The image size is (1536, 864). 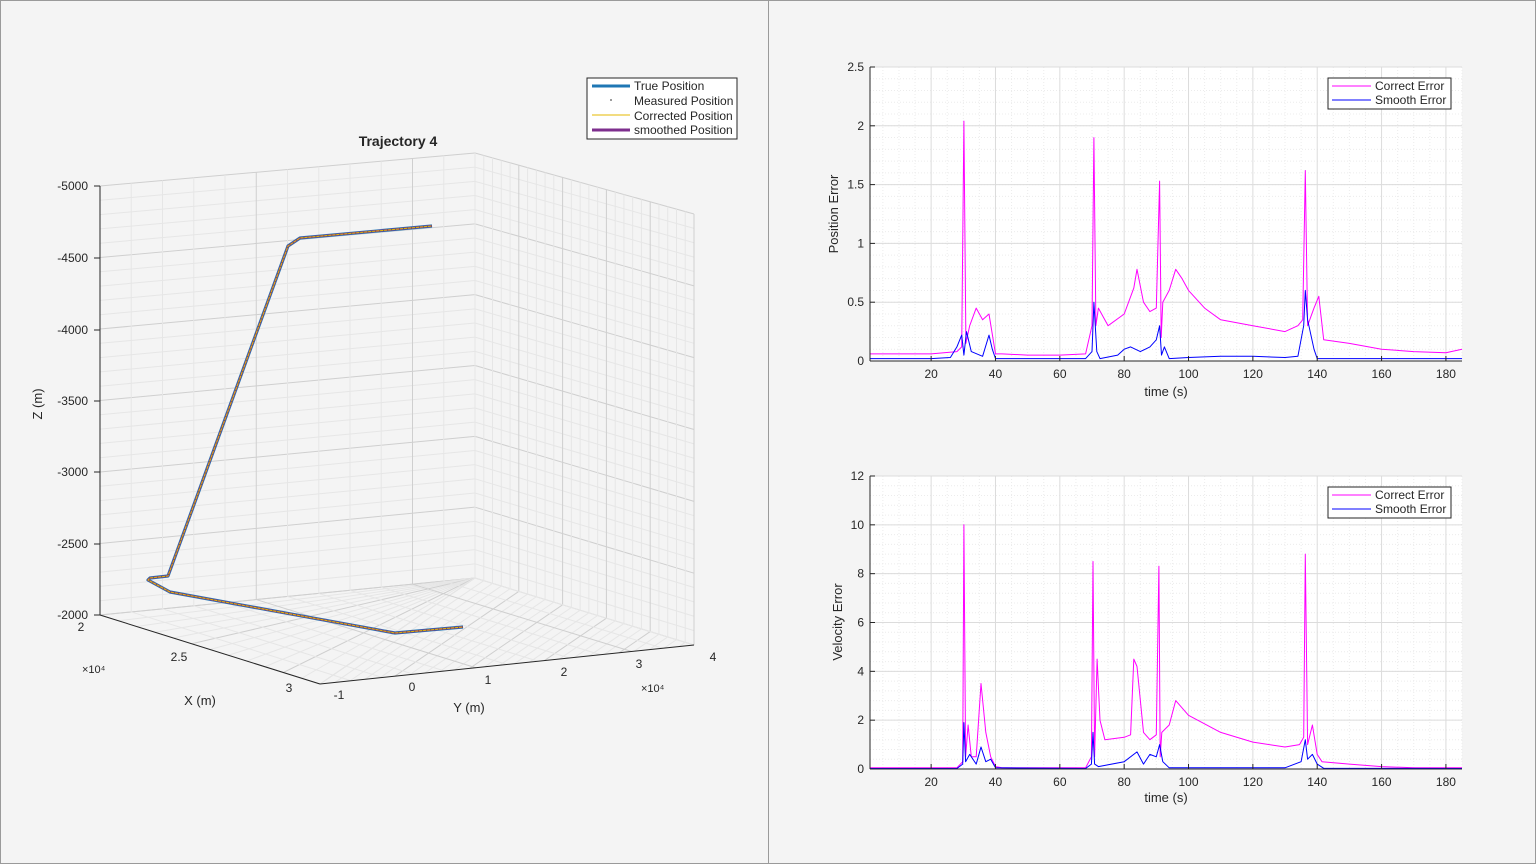 What do you see at coordinates (837, 622) in the screenshot?
I see `velocity-error-ylabel: Velocity Error` at bounding box center [837, 622].